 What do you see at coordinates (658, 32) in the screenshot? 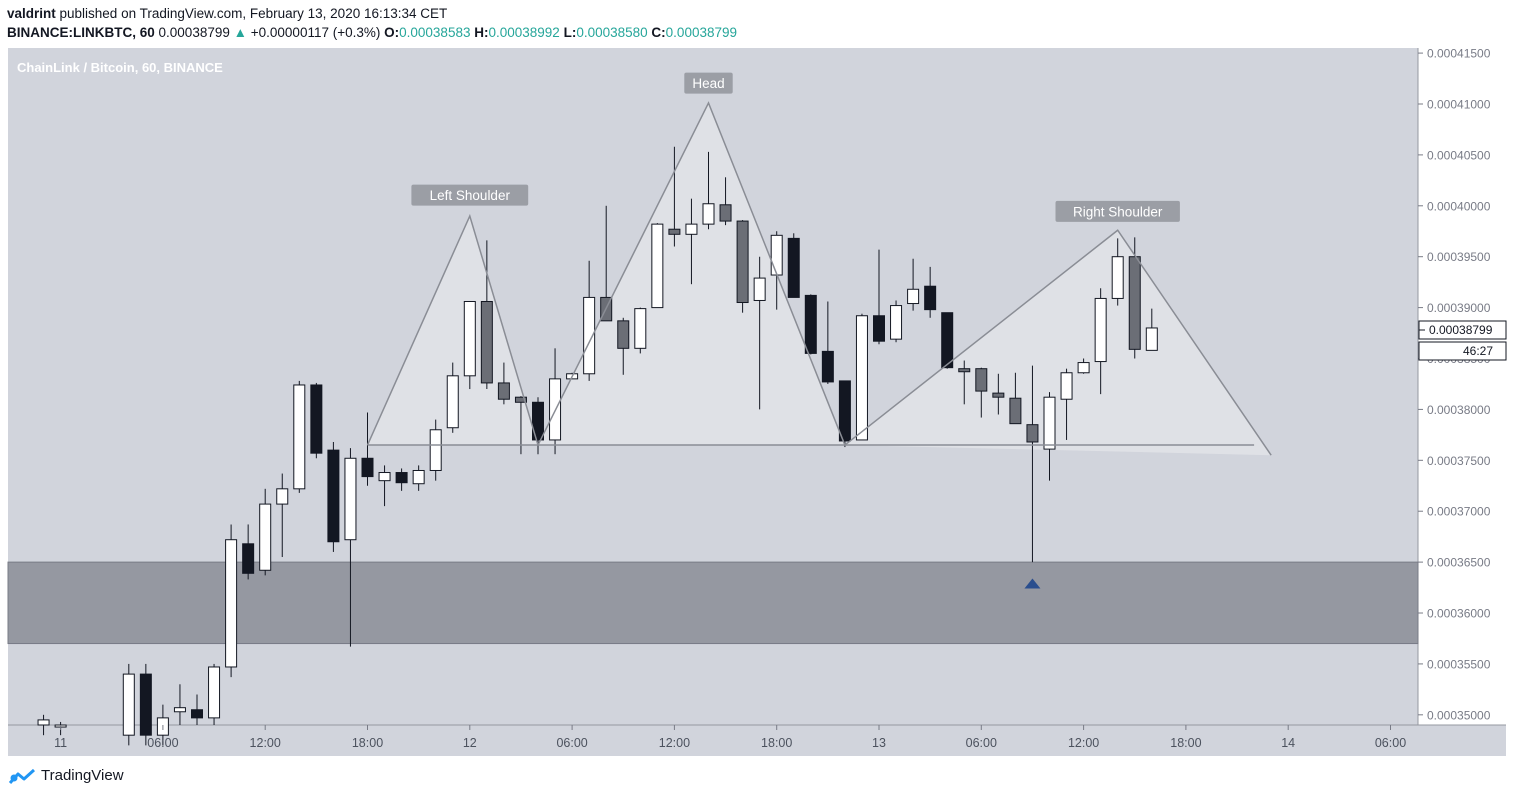
I see `close-label: C:` at bounding box center [658, 32].